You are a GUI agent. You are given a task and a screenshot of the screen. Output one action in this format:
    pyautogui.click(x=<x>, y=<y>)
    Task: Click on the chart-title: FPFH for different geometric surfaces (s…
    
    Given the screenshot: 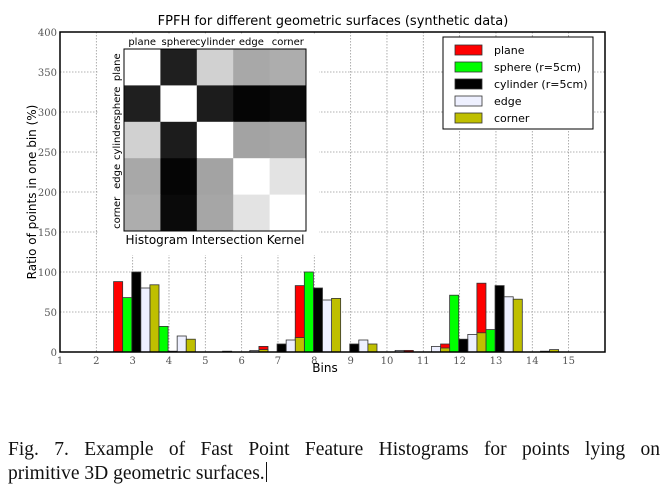 What is the action you would take?
    pyautogui.click(x=333, y=21)
    